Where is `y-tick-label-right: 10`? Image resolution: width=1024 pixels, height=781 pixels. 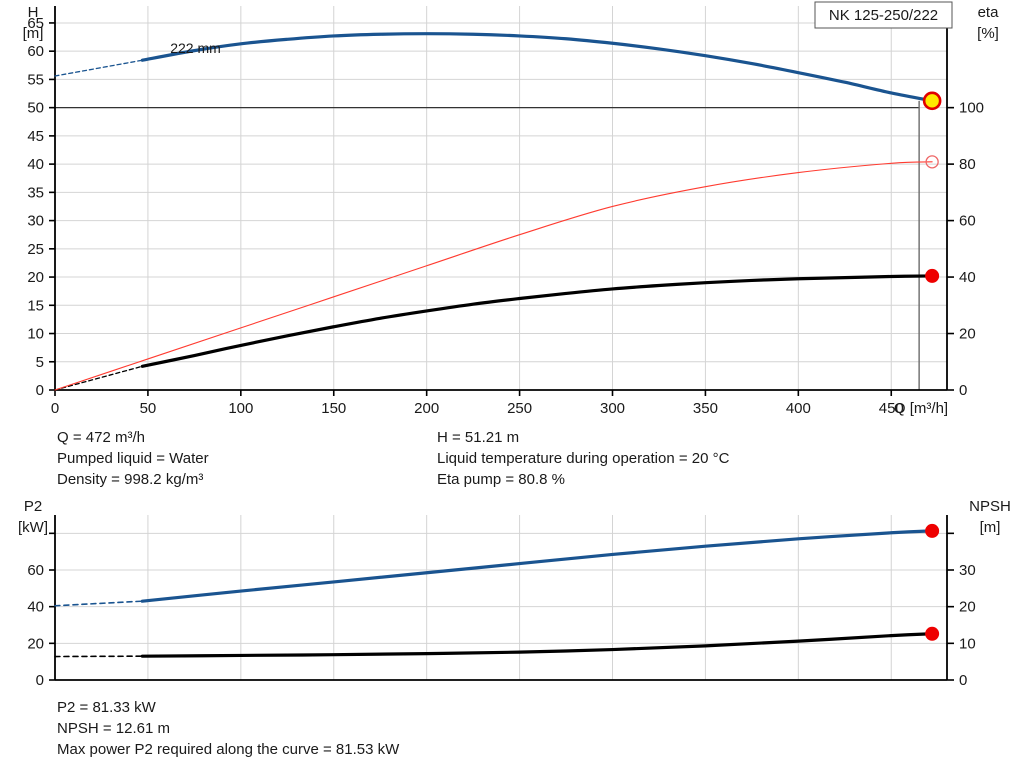
y-tick-label-right: 10 is located at coordinates (967, 643).